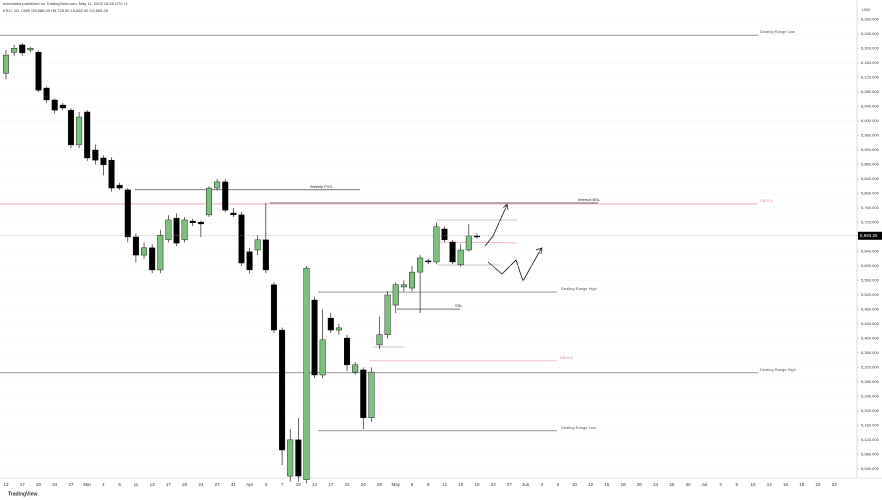  I want to click on y-tick-label: 5,880.000, so click(870, 164).